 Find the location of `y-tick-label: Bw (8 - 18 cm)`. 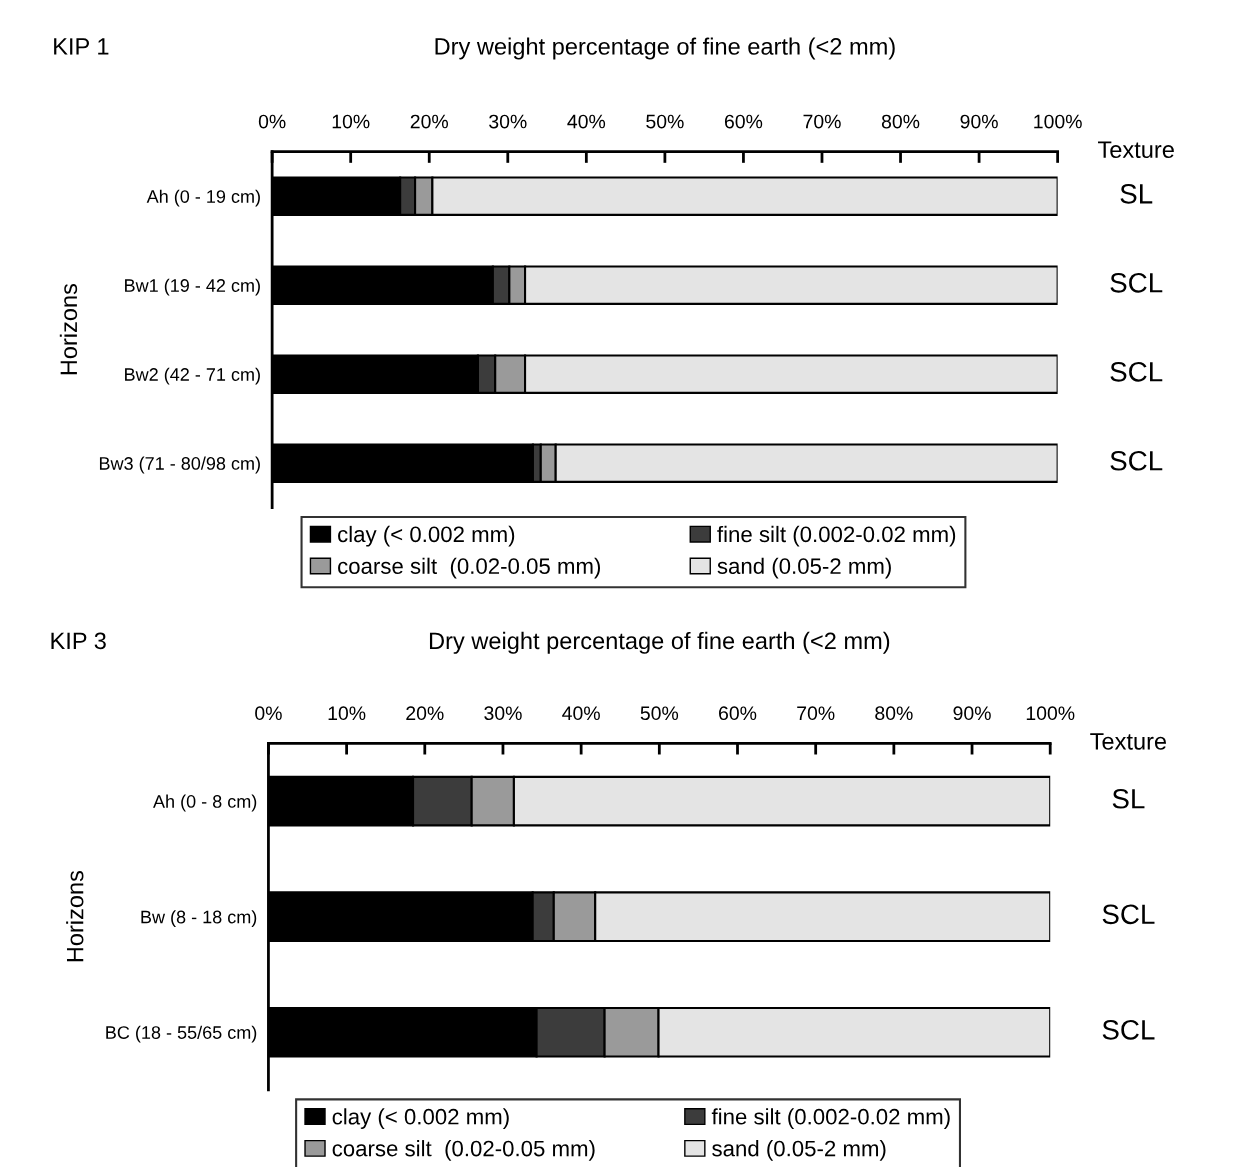

y-tick-label: Bw (8 - 18 cm) is located at coordinates (199, 918).